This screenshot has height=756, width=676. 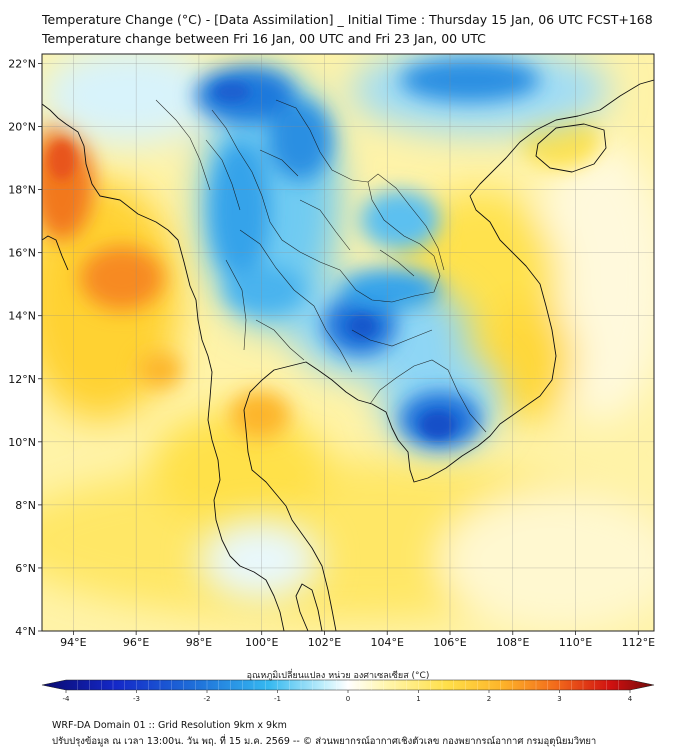 I want to click on lat-tick-label: 6°N, so click(x=25, y=568).